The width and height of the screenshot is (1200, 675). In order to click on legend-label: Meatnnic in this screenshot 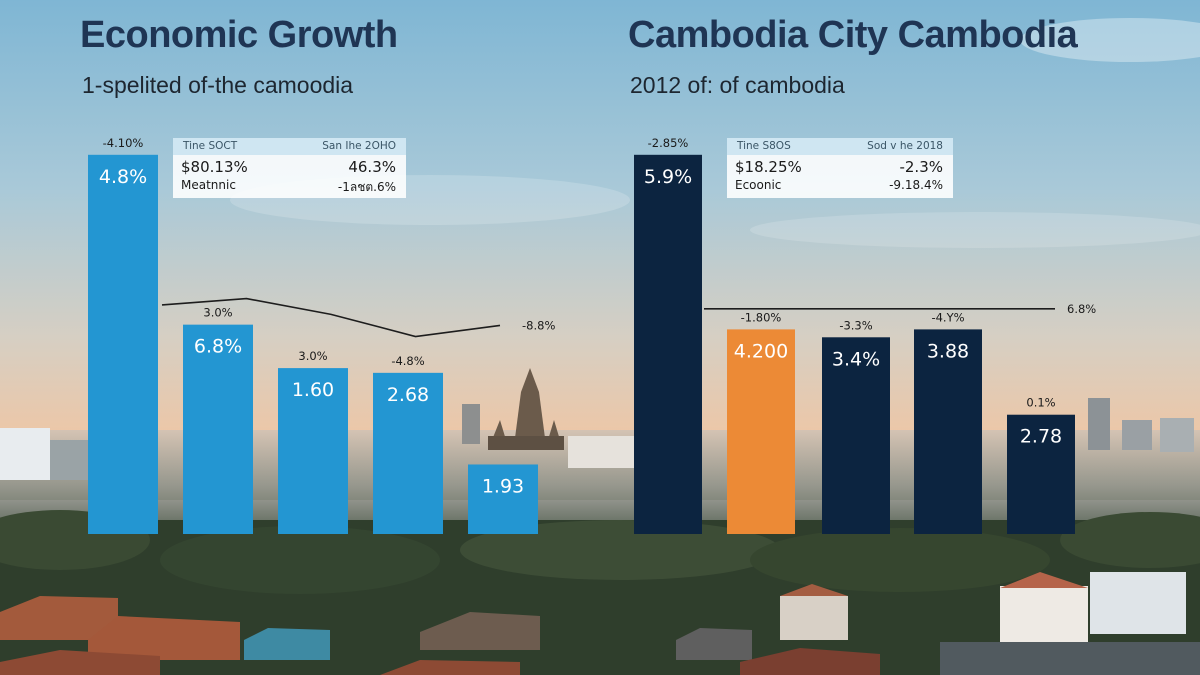, I will do `click(208, 185)`.